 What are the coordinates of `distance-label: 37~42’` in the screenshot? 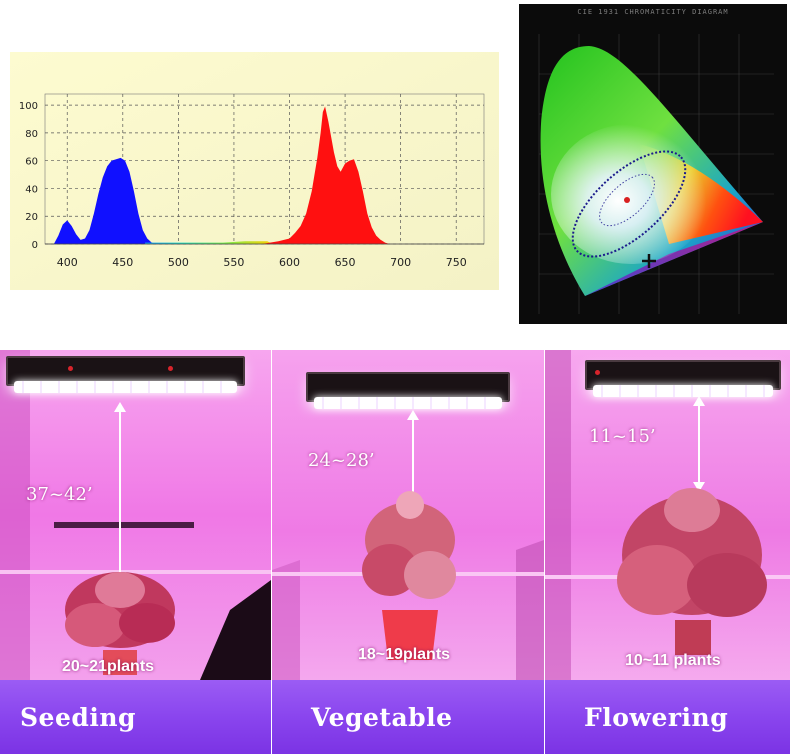 It's located at (59, 494).